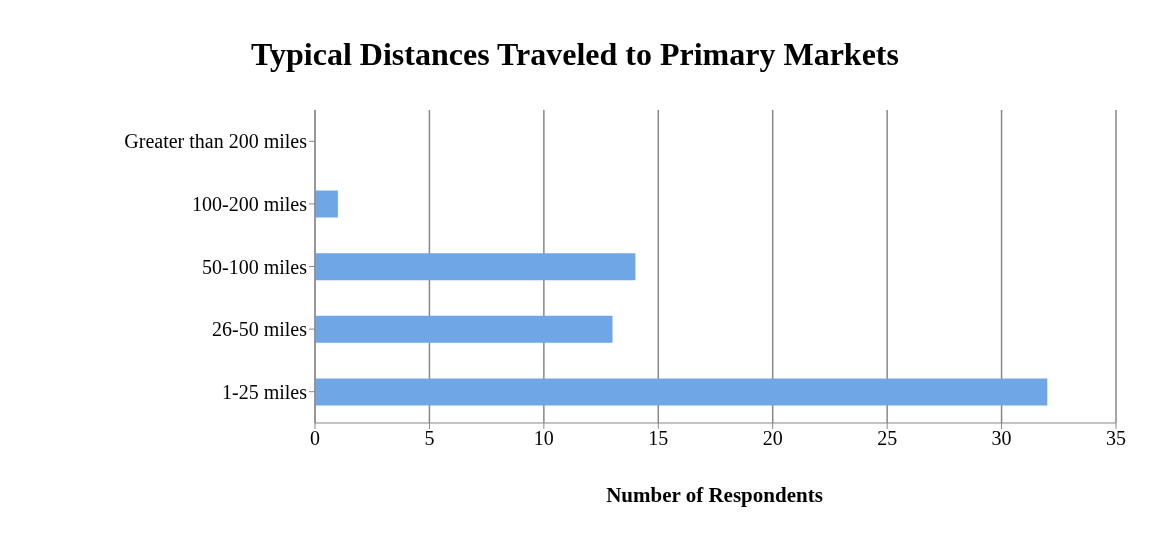  Describe the element at coordinates (250, 204) in the screenshot. I see `y-tick-label: 100-200 miles` at that location.